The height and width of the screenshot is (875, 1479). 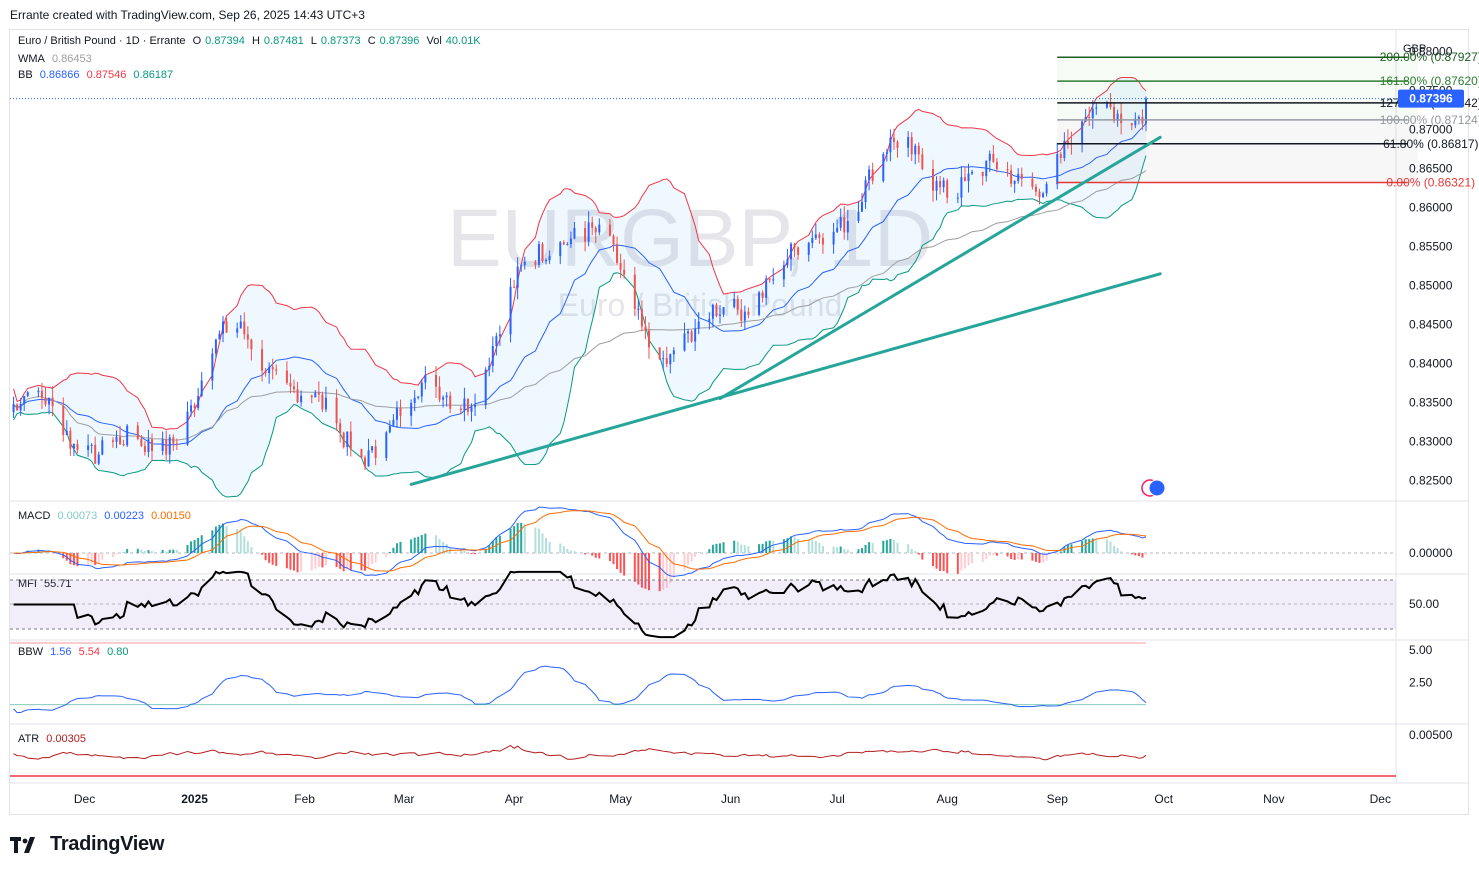 I want to click on atr-label: ATR, so click(x=29, y=739).